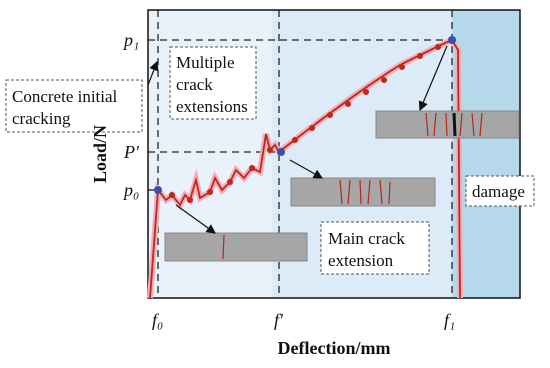  I want to click on point-p1, so click(452, 40).